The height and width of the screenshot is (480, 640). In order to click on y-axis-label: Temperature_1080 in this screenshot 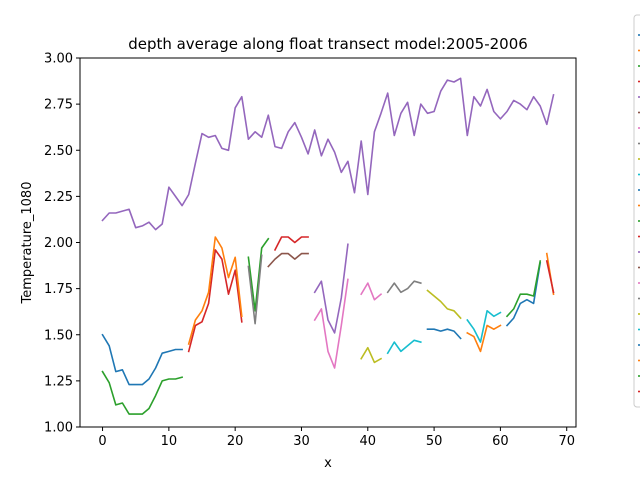, I will do `click(27, 243)`.